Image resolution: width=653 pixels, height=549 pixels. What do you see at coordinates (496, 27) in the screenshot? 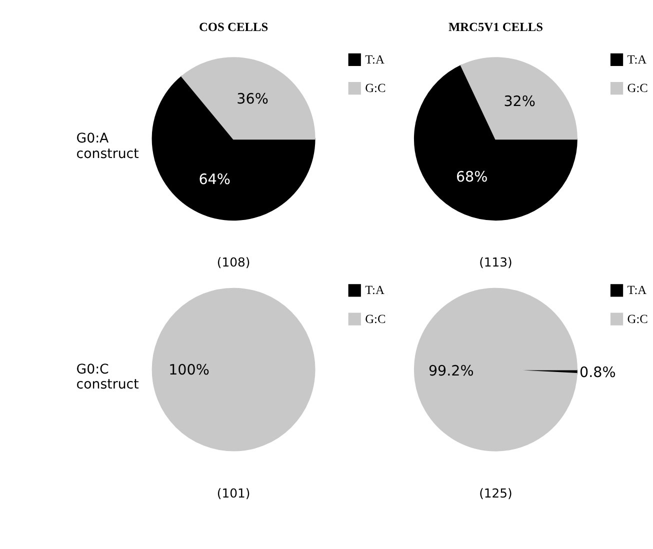
I see `chart-title: MRC5V1 CELLS` at bounding box center [496, 27].